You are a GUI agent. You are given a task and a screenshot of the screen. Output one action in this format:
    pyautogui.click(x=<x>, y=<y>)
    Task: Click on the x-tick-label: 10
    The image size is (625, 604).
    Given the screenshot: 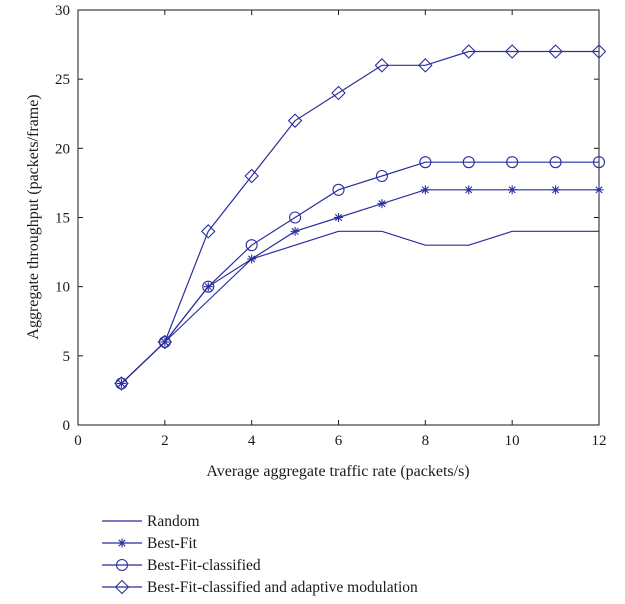 What is the action you would take?
    pyautogui.click(x=512, y=441)
    